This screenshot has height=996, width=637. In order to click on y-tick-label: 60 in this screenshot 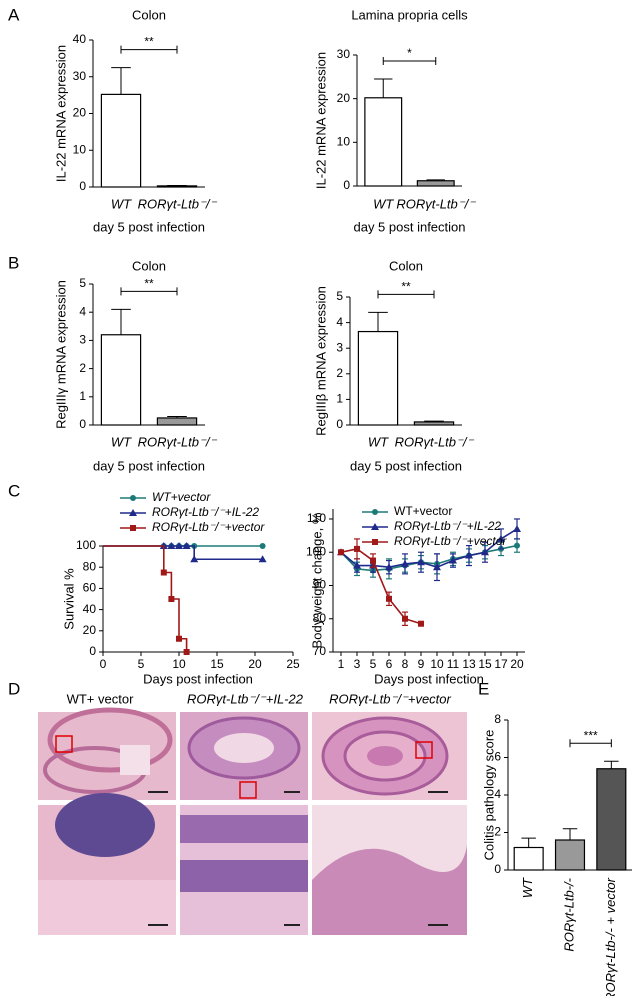, I will do `click(90, 588)`.